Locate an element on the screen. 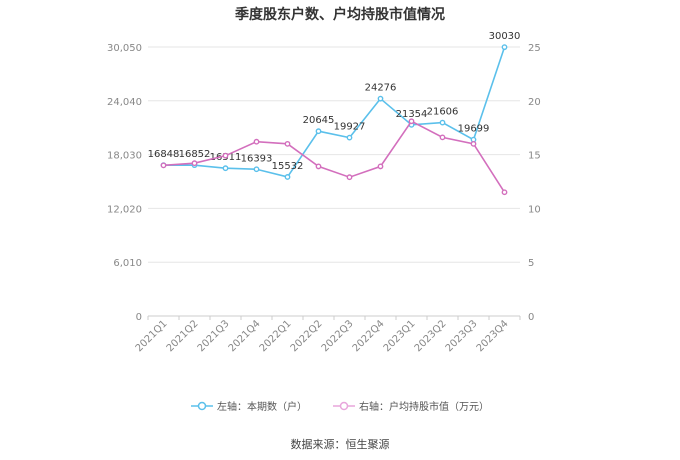 The height and width of the screenshot is (460, 680). data-label: 30030 is located at coordinates (505, 36).